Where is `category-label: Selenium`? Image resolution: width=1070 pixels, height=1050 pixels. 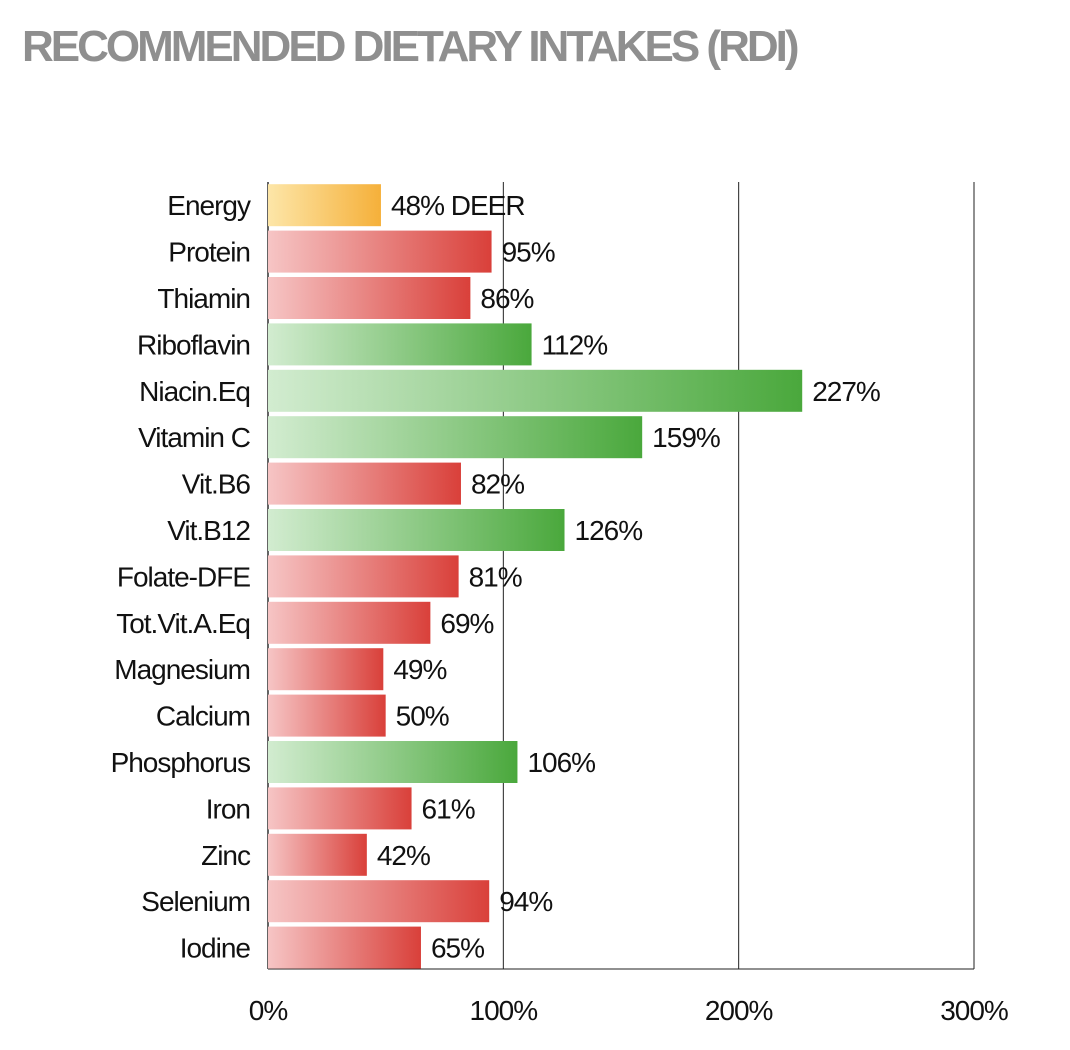 category-label: Selenium is located at coordinates (195, 901).